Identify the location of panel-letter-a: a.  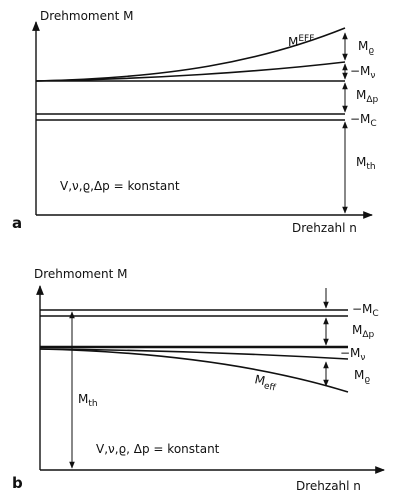
(17, 223).